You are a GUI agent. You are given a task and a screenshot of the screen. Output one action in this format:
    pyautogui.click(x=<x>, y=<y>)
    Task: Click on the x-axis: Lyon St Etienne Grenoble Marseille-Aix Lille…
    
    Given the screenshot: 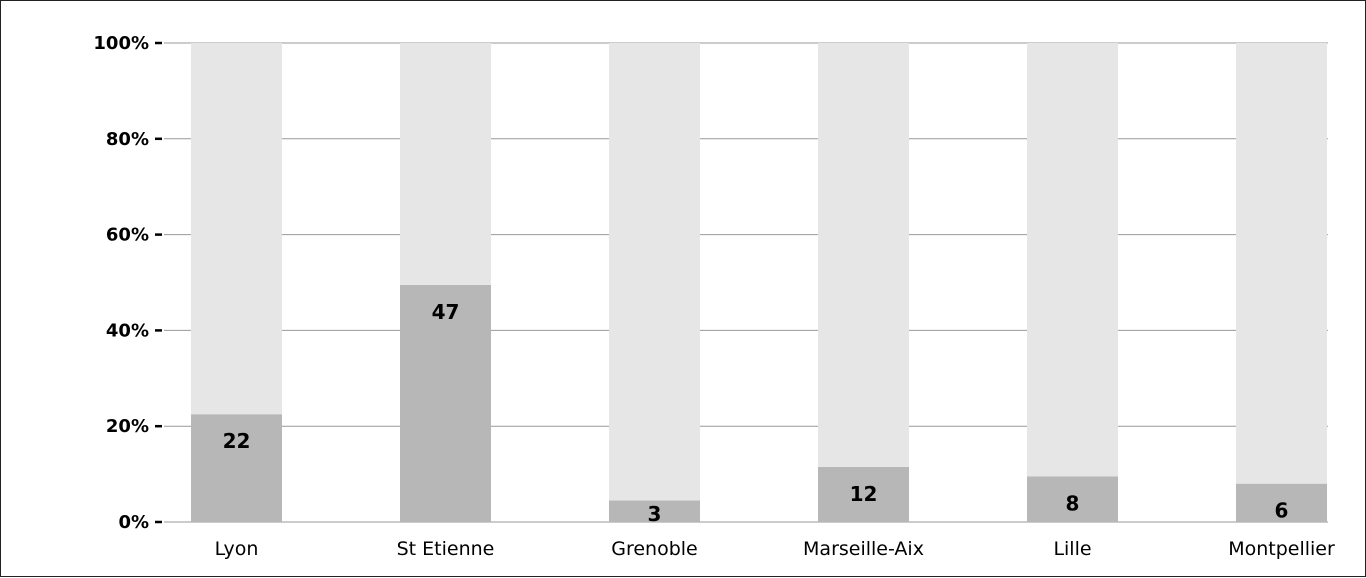 What is the action you would take?
    pyautogui.click(x=775, y=549)
    